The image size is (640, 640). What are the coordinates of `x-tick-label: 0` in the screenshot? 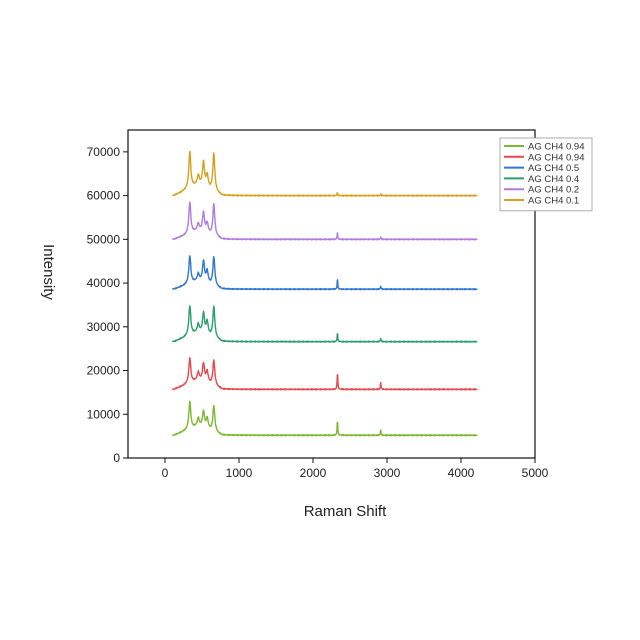 It's located at (165, 473).